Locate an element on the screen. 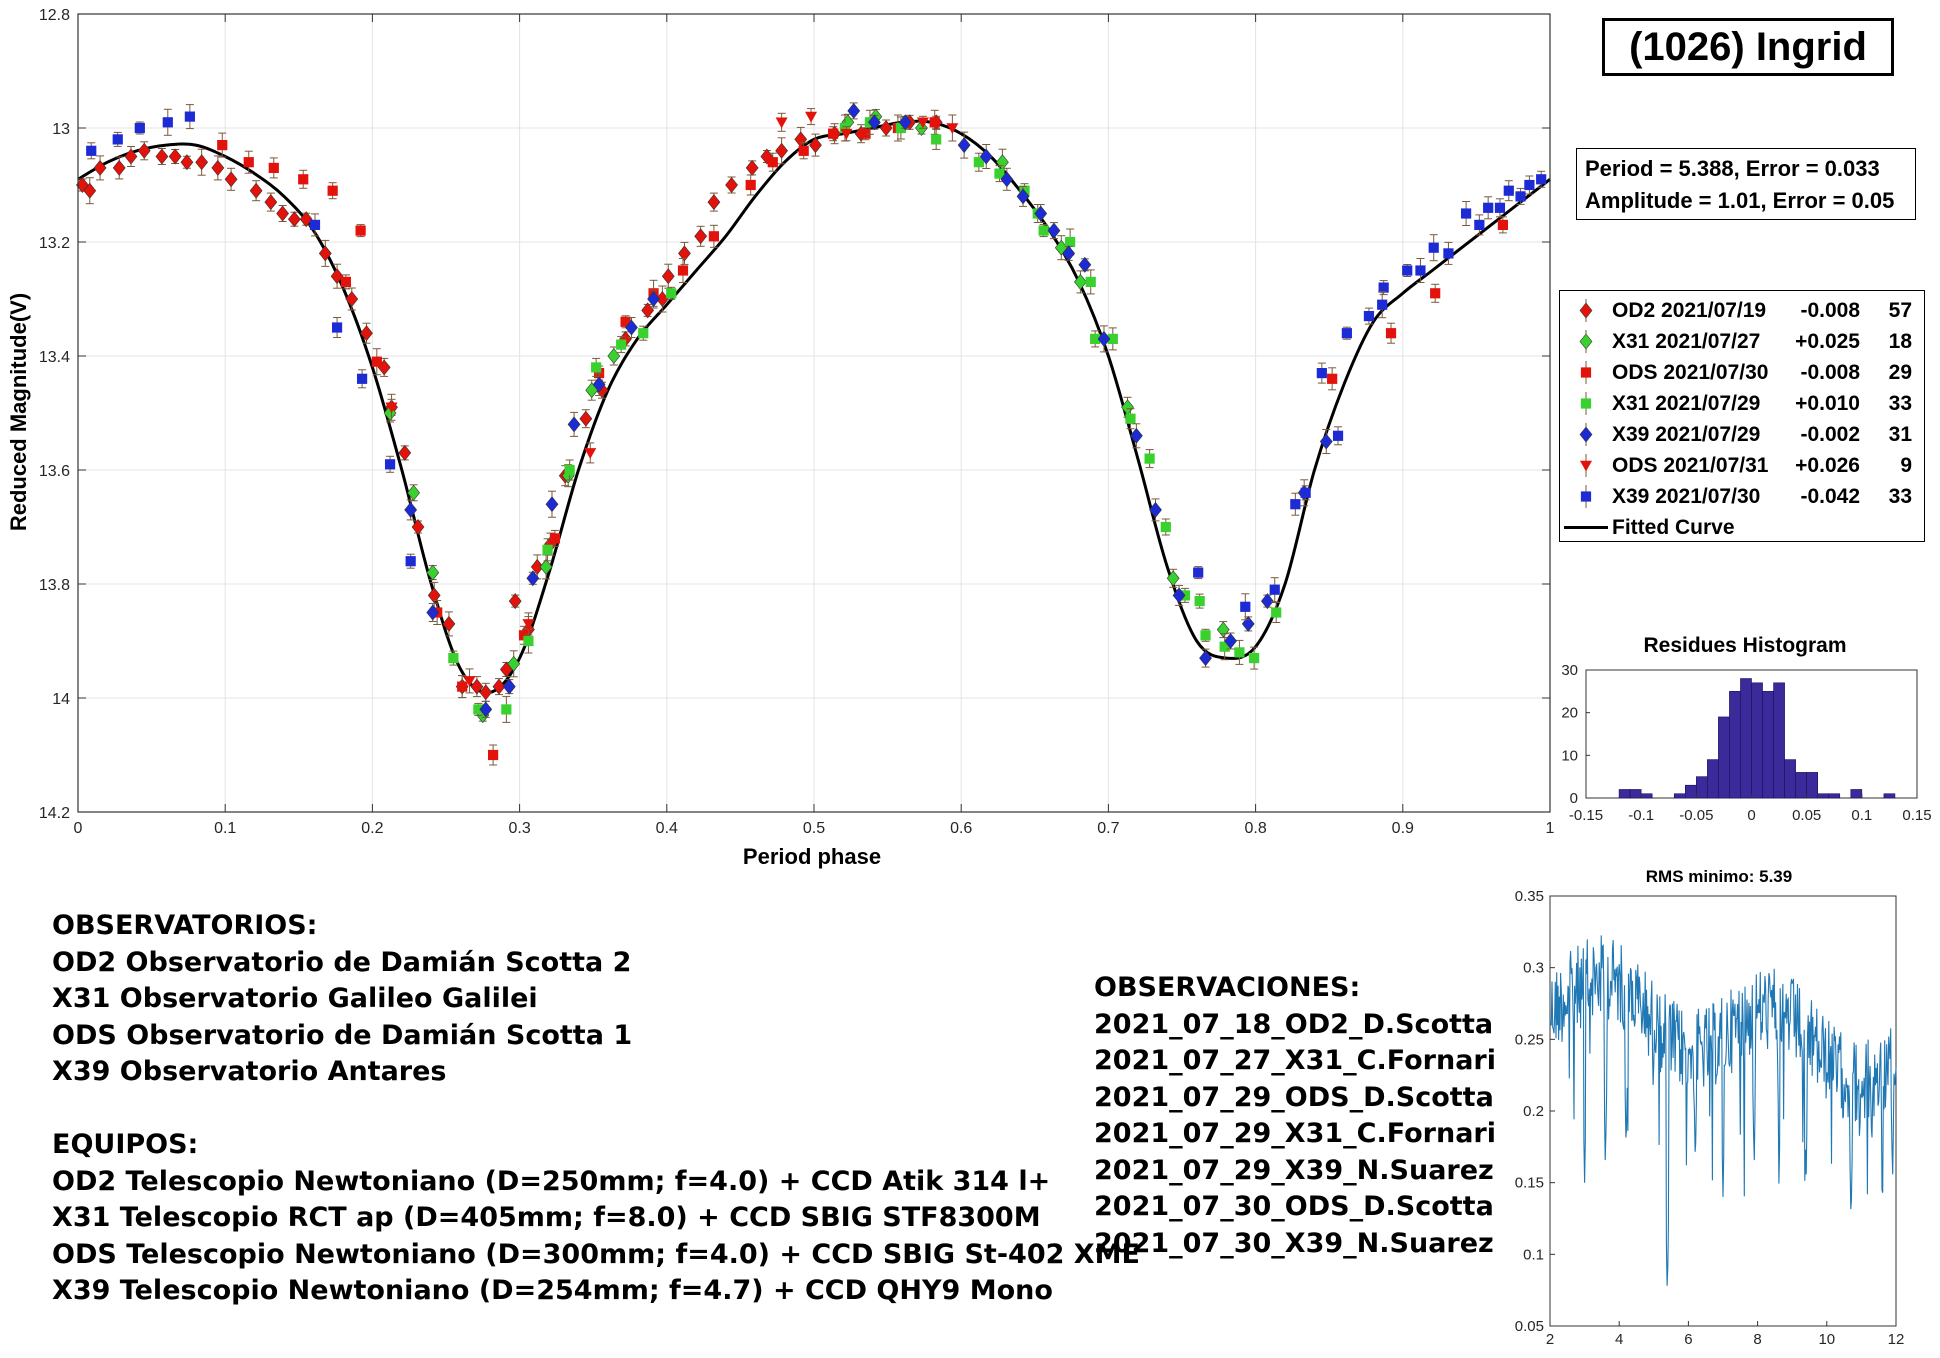  hist-y-tick-label: 20 is located at coordinates (1569, 713).